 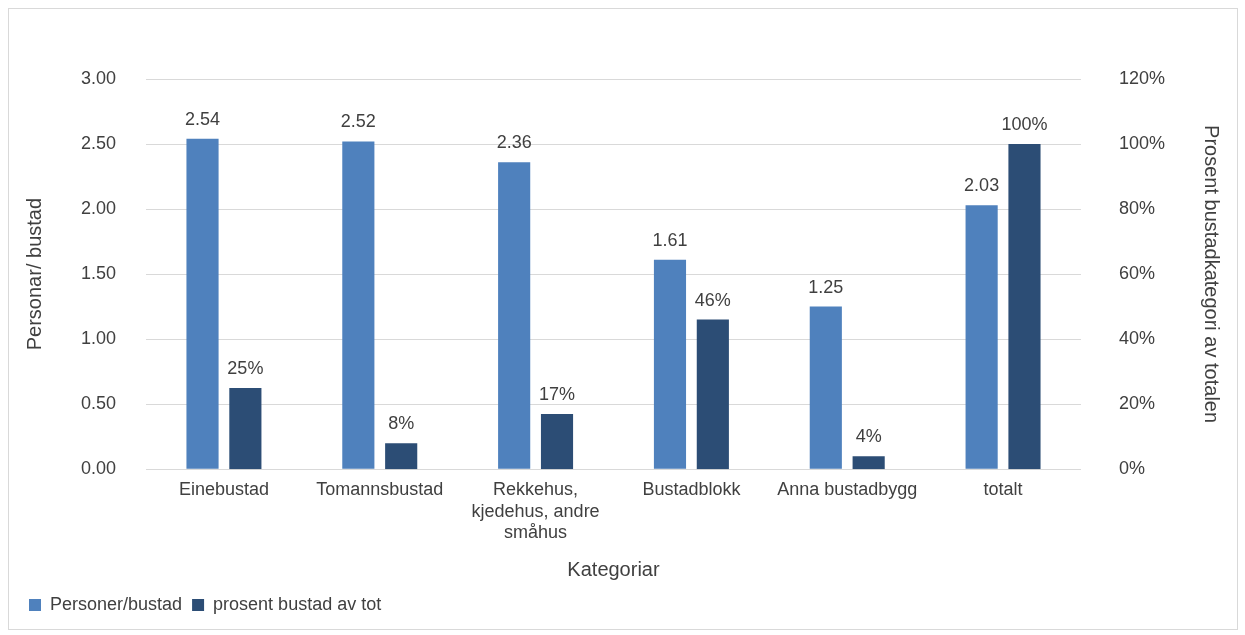 I want to click on data-label: 2.36, so click(x=514, y=142).